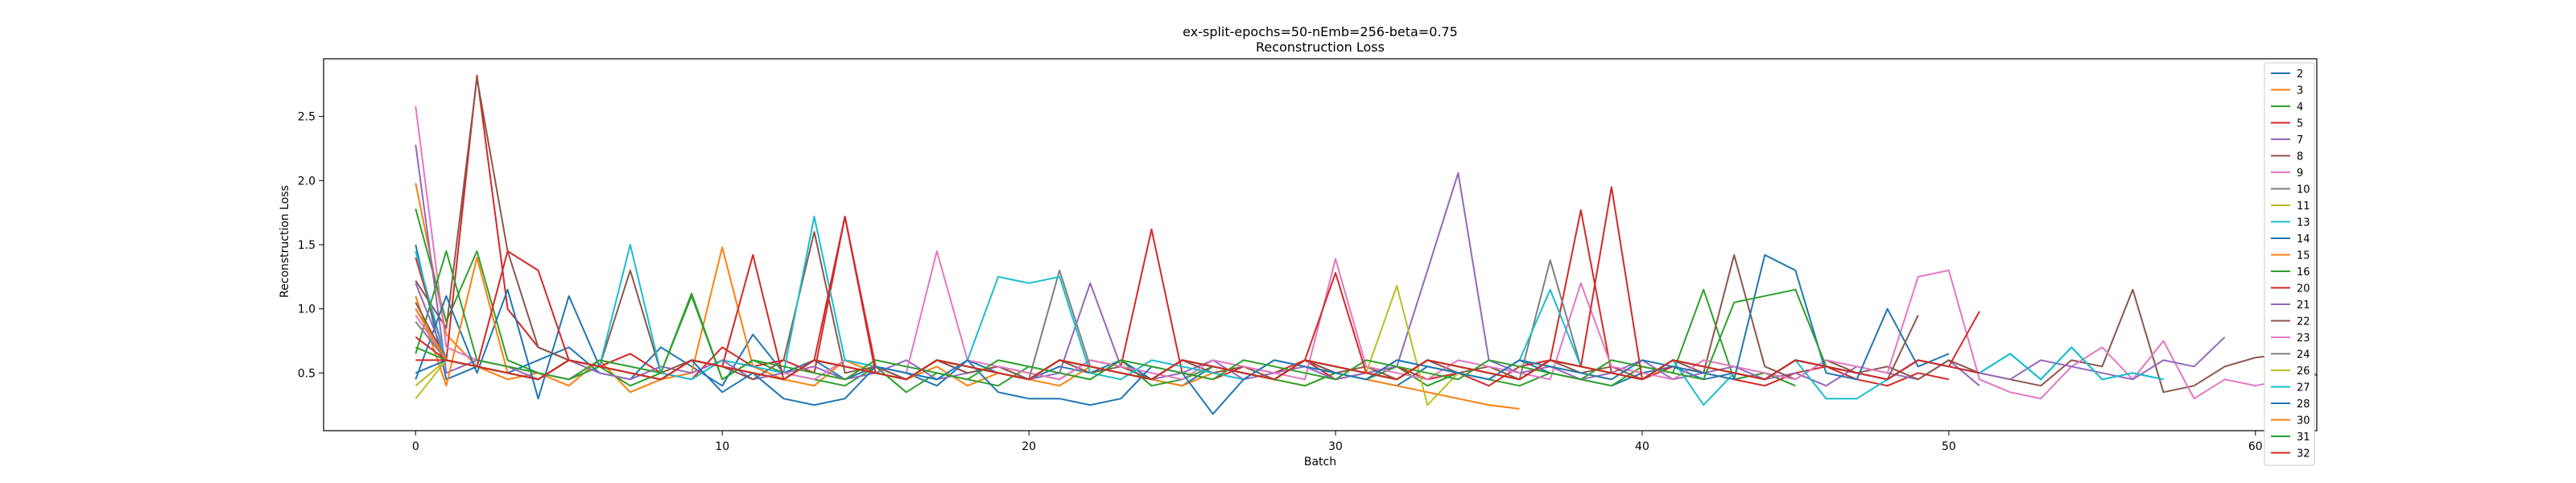  Describe the element at coordinates (1642, 446) in the screenshot. I see `x-tick-label: 40` at that location.